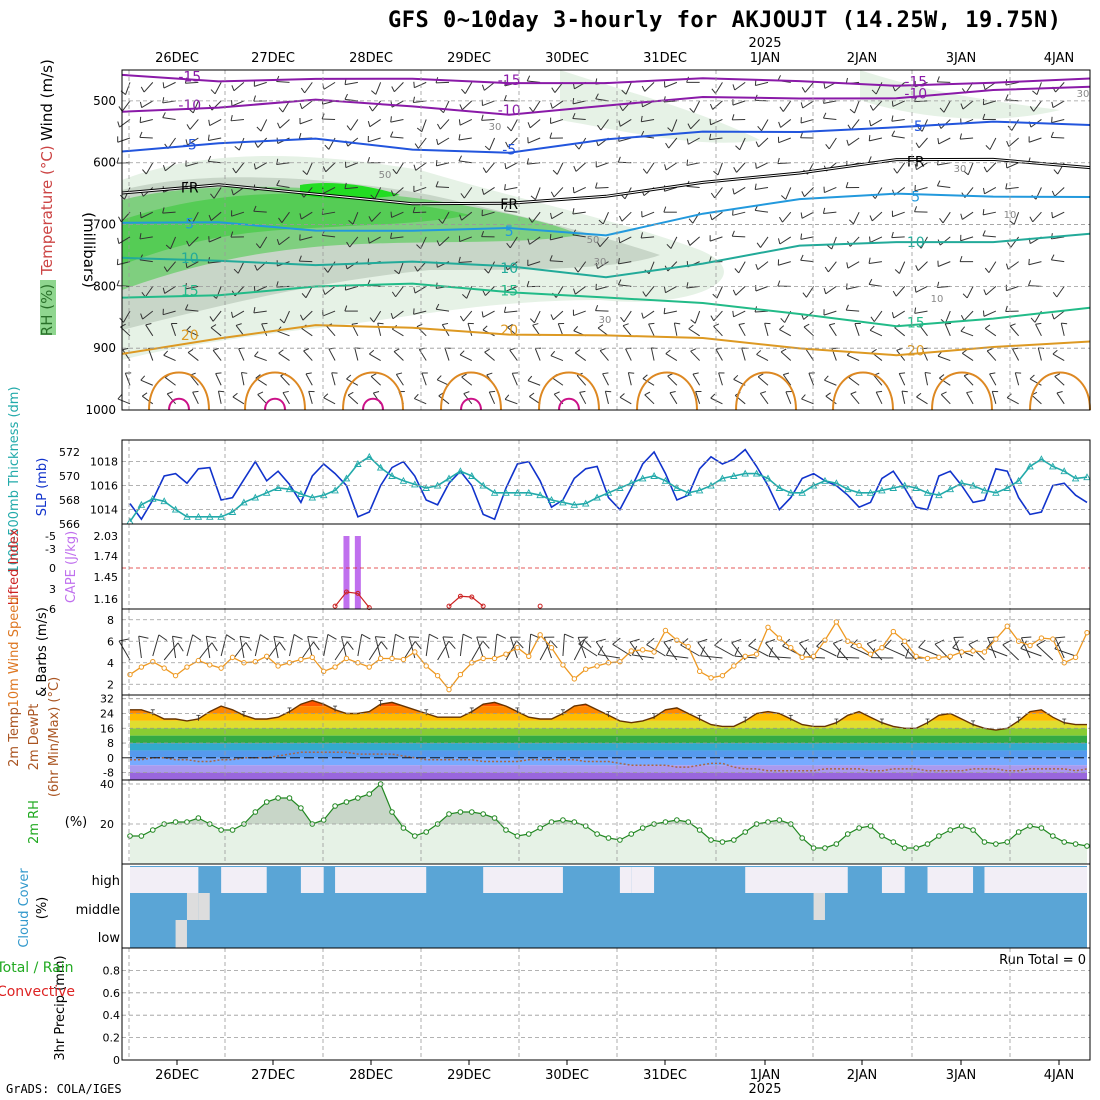 The image size is (1100, 1100). Describe the element at coordinates (104, 510) in the screenshot. I see `slp-tick-label: 1014` at that location.